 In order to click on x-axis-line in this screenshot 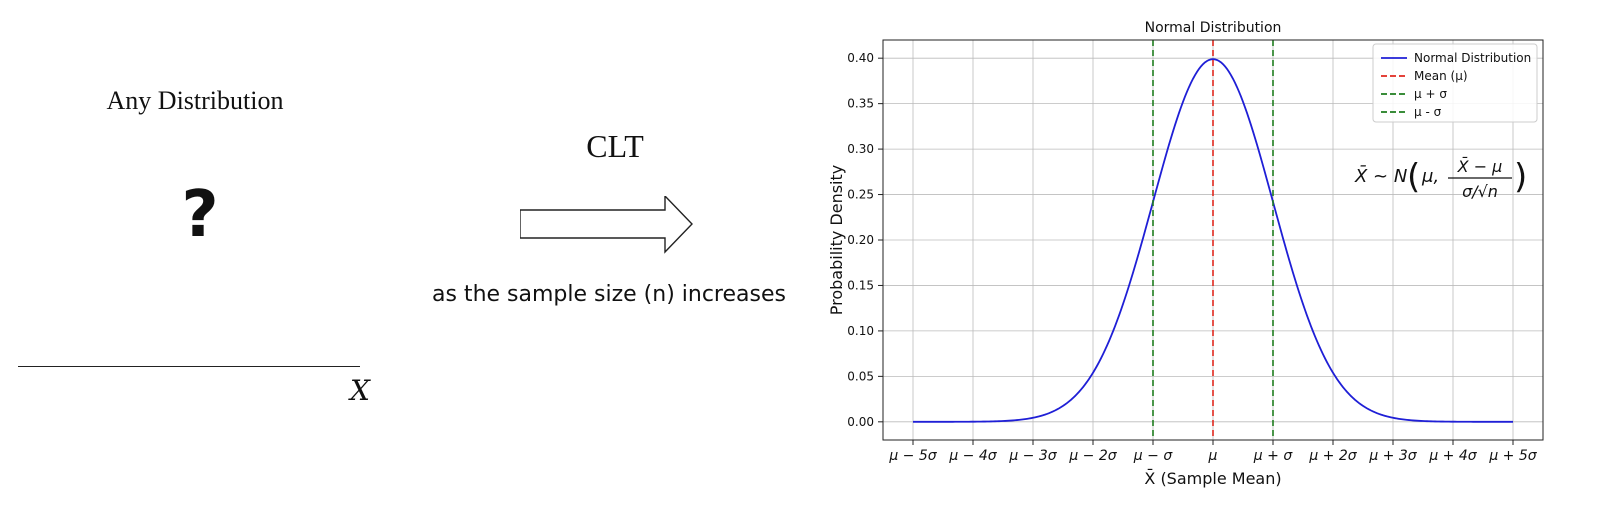, I will do `click(189, 366)`.